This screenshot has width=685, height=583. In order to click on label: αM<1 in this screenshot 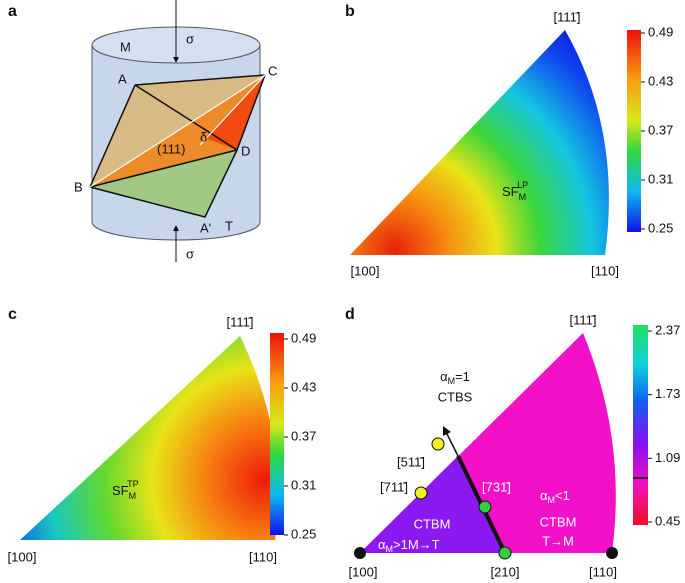, I will do `click(555, 496)`.